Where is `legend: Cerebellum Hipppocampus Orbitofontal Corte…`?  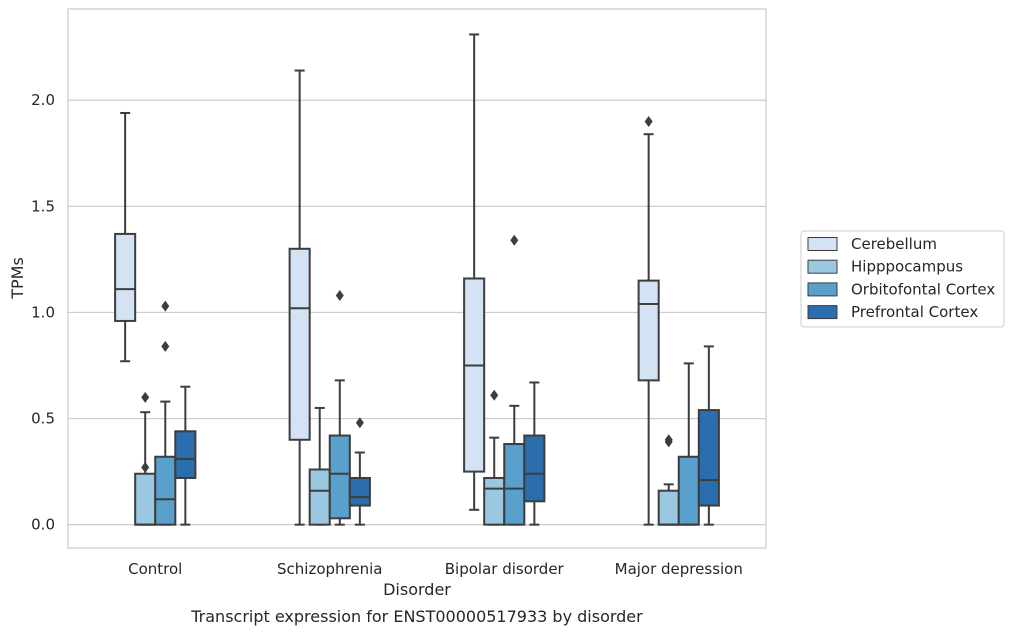
legend: Cerebellum Hipppocampus Orbitofontal Corte… is located at coordinates (902, 279).